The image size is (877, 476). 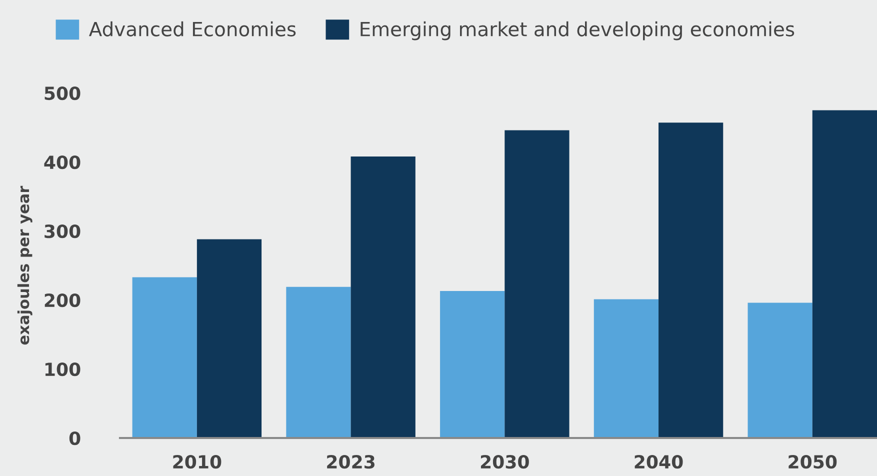 What do you see at coordinates (62, 162) in the screenshot?
I see `y-tick-label: 400` at bounding box center [62, 162].